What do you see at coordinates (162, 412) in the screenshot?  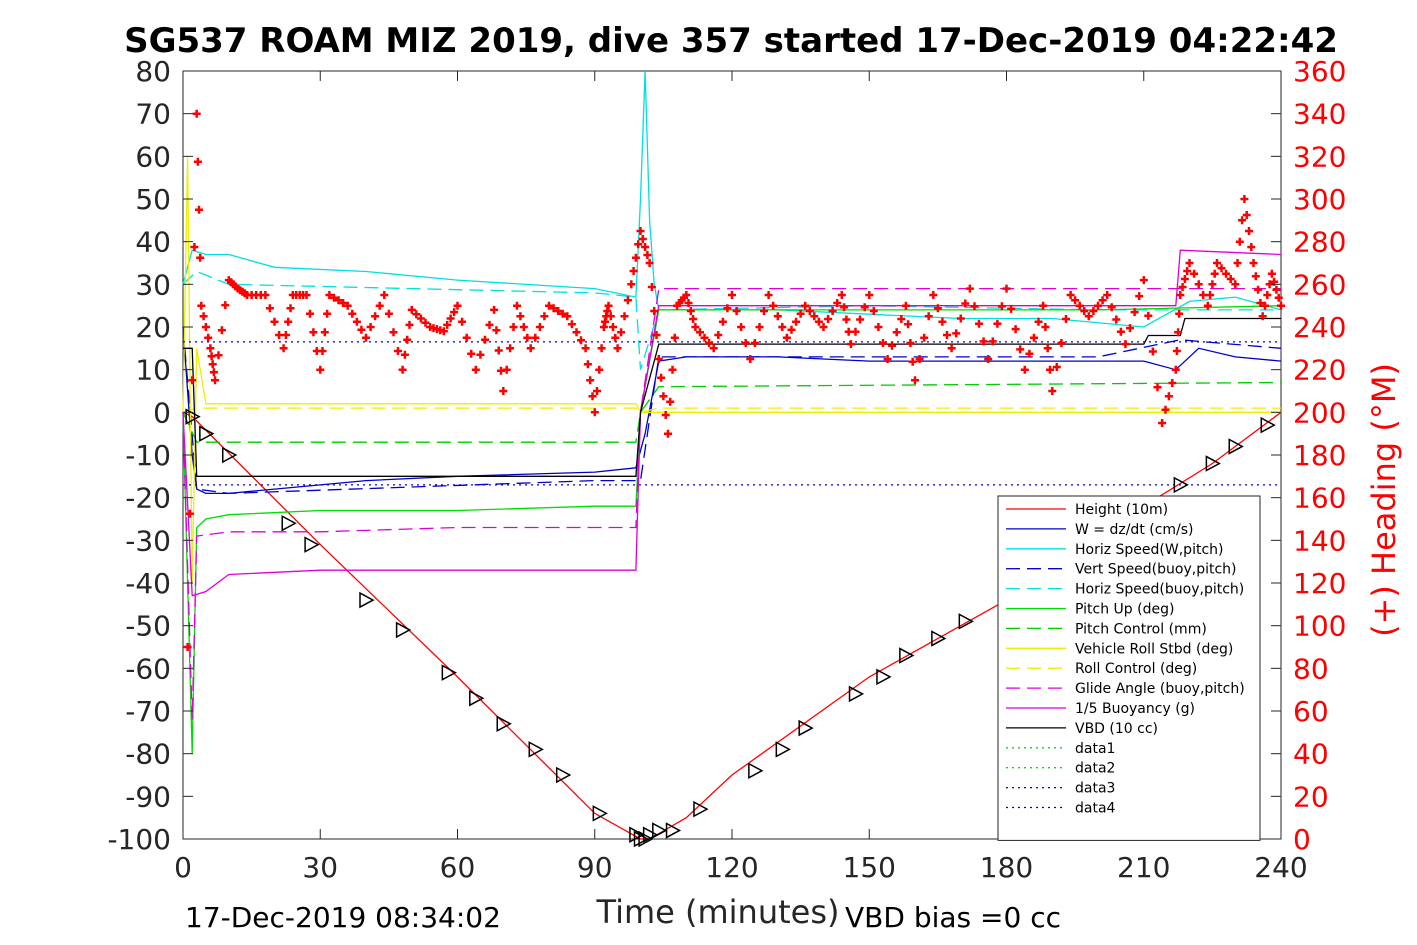 I see `y-tick-label: 0` at bounding box center [162, 412].